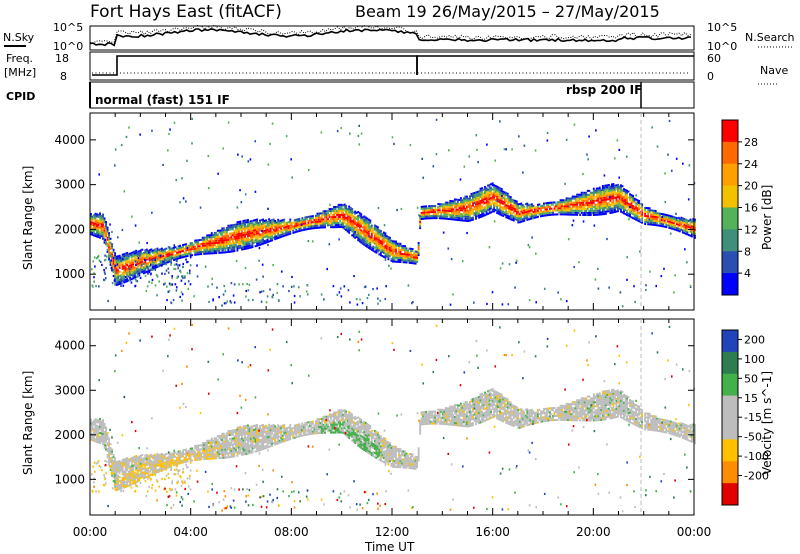 The height and width of the screenshot is (554, 800). Describe the element at coordinates (555, 65) in the screenshot. I see `freq-trace-b` at that location.